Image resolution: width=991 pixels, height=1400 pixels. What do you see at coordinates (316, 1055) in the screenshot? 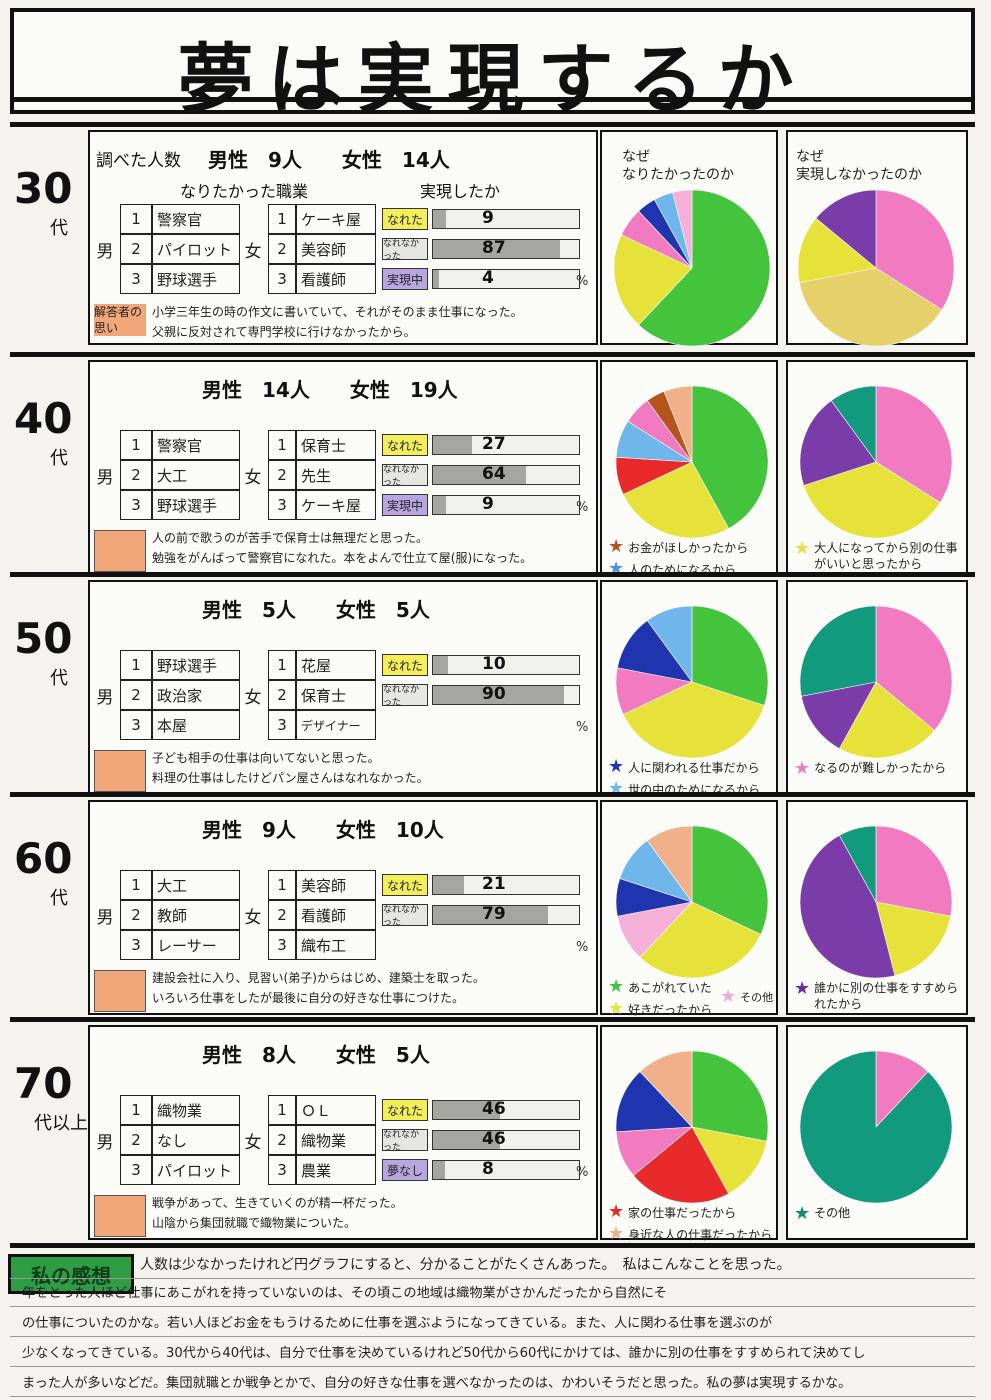
I see `headline: 男性 8人 女性 5人` at bounding box center [316, 1055].